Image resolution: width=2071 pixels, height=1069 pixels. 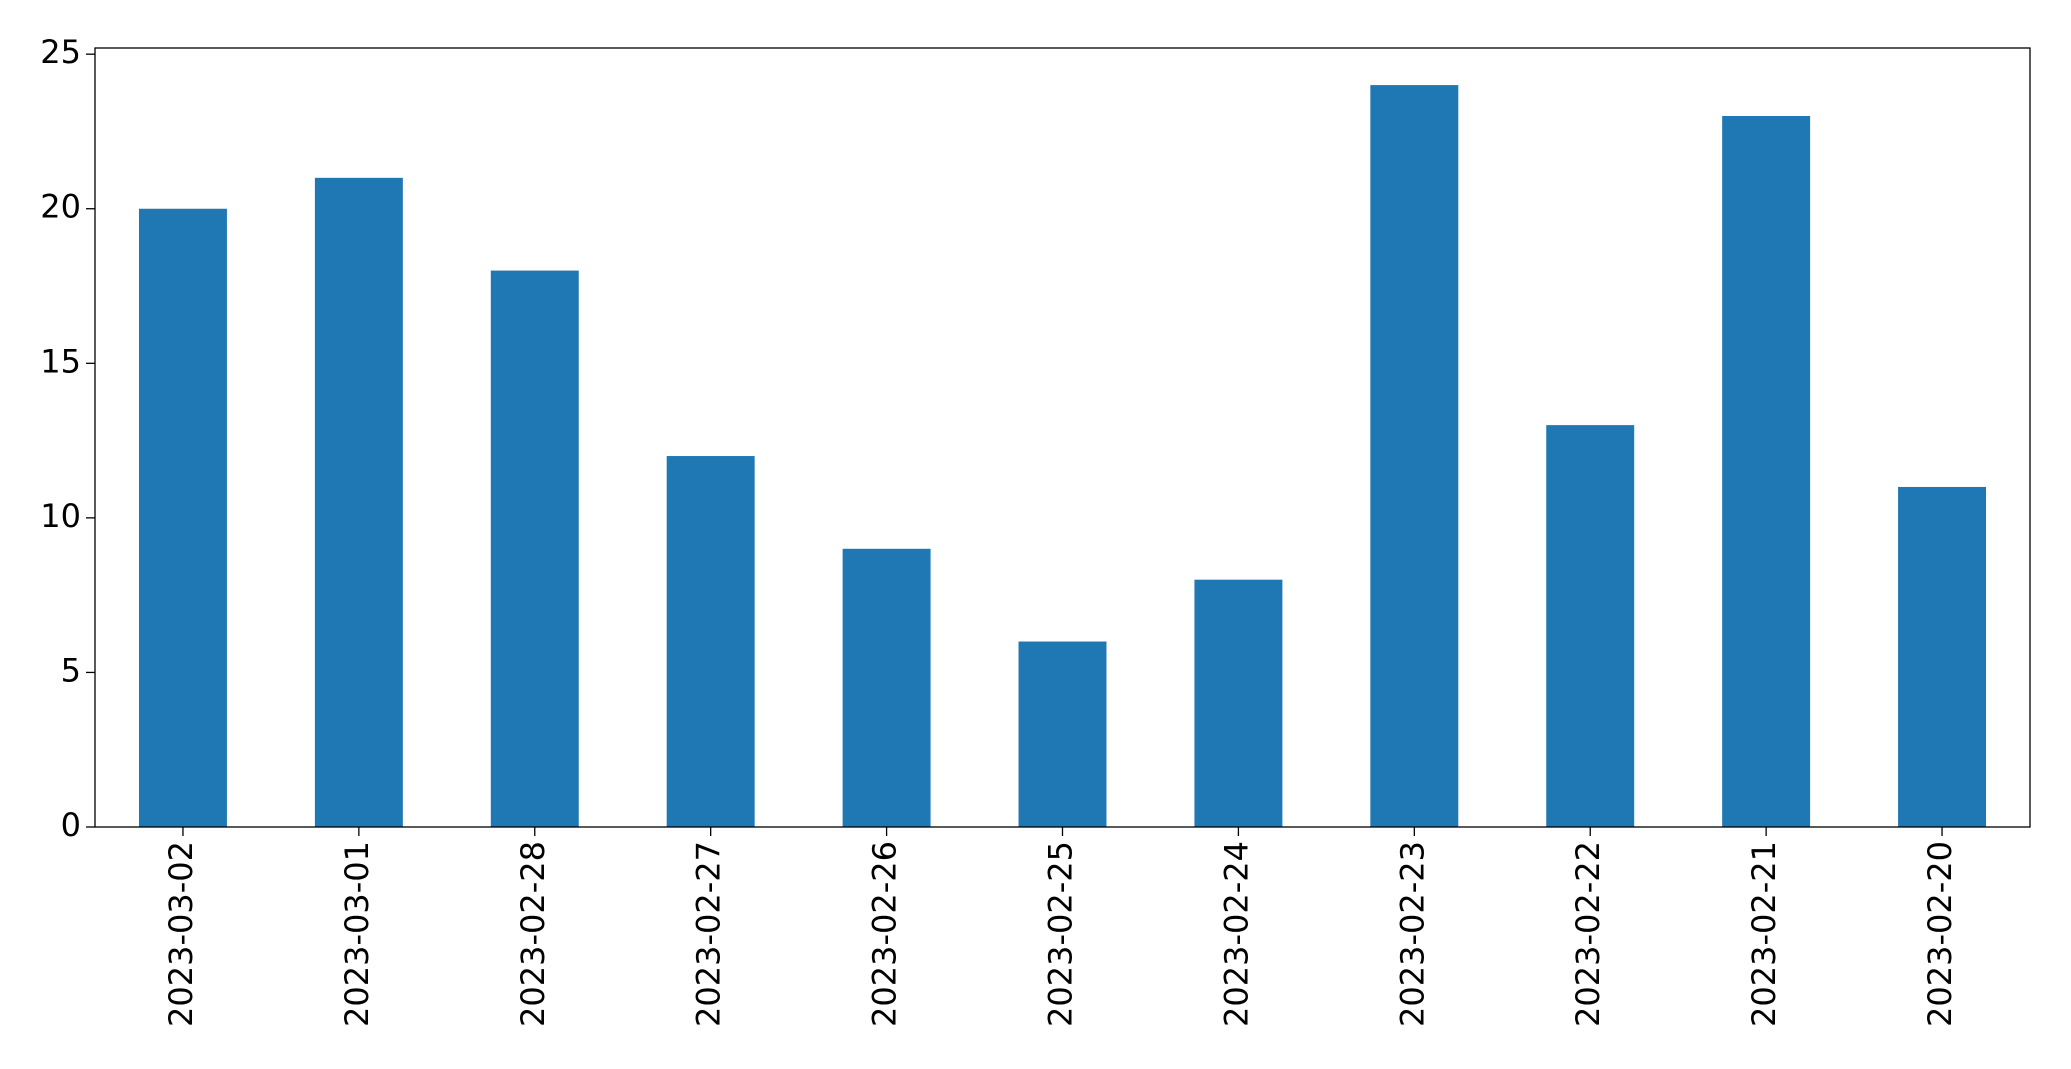 I want to click on y-tick-label: 25, so click(x=60, y=52).